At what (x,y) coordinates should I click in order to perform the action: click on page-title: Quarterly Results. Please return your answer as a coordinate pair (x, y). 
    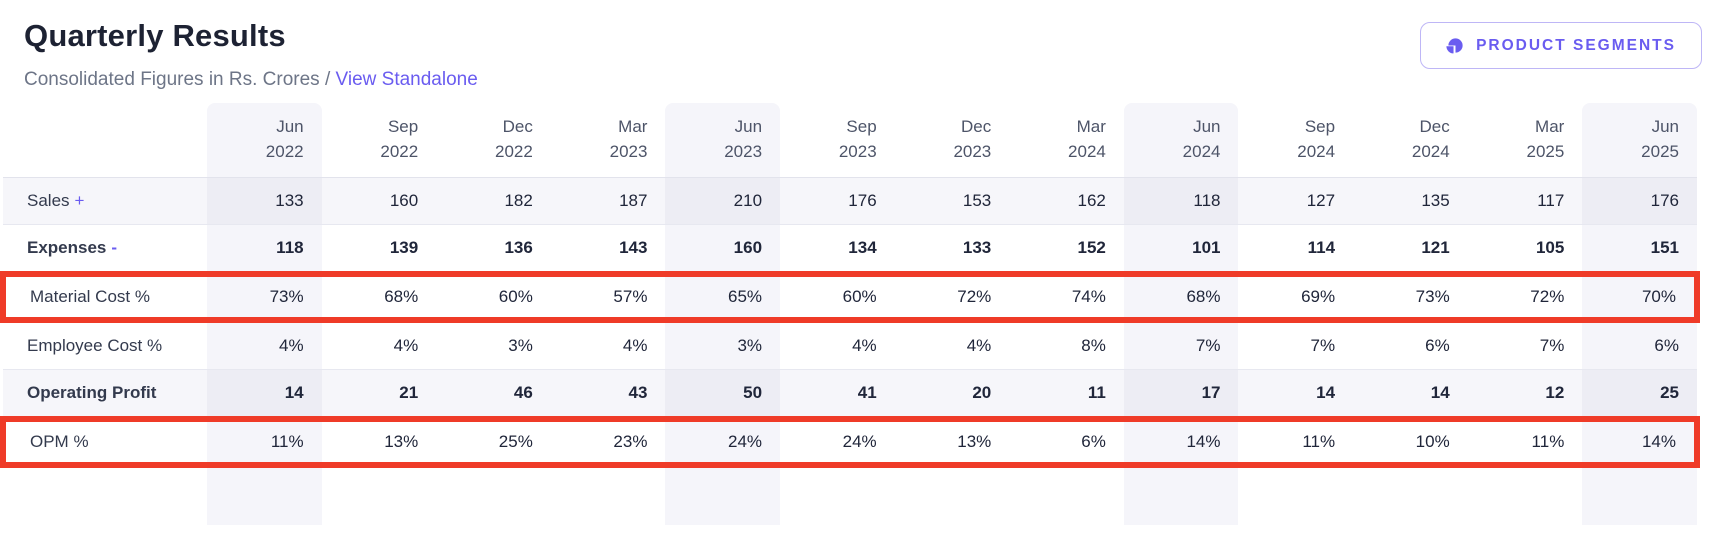
    Looking at the image, I should click on (155, 35).